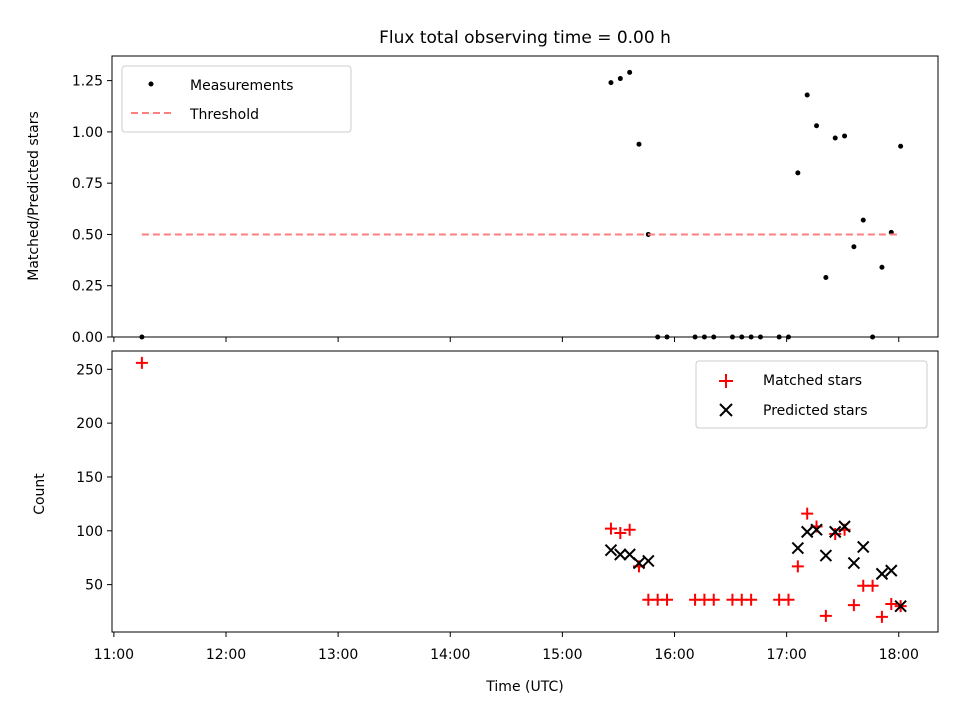 The image size is (960, 720). Describe the element at coordinates (338, 655) in the screenshot. I see `x-tick-label: 13:00` at that location.